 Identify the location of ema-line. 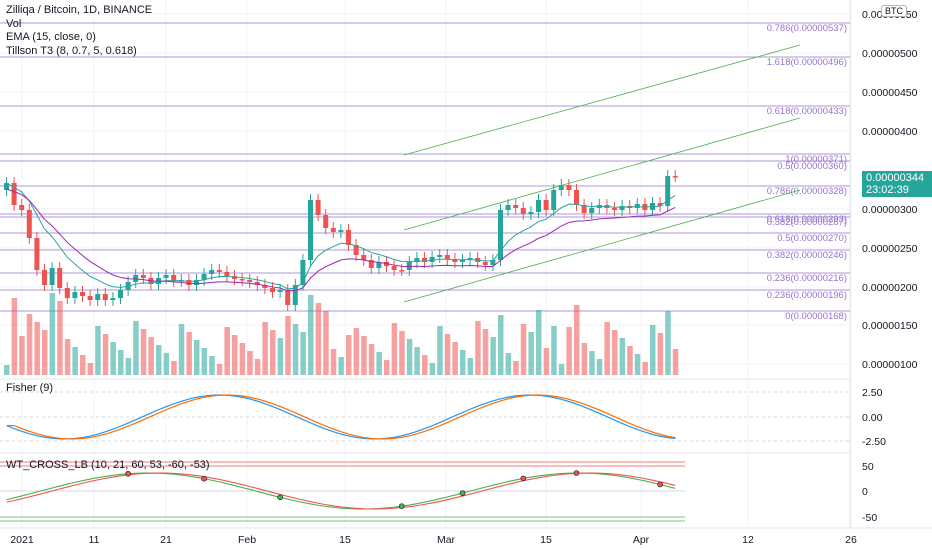
(341, 236).